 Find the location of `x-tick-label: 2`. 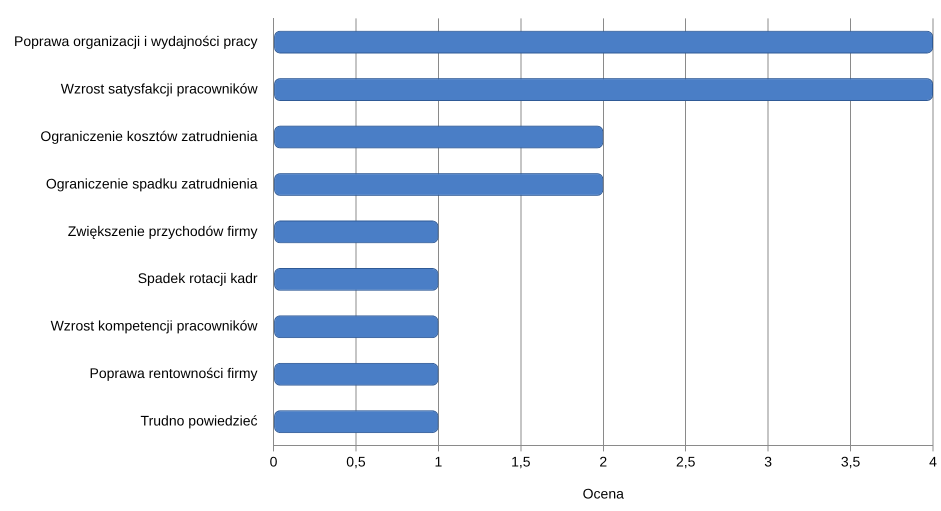

x-tick-label: 2 is located at coordinates (603, 462).